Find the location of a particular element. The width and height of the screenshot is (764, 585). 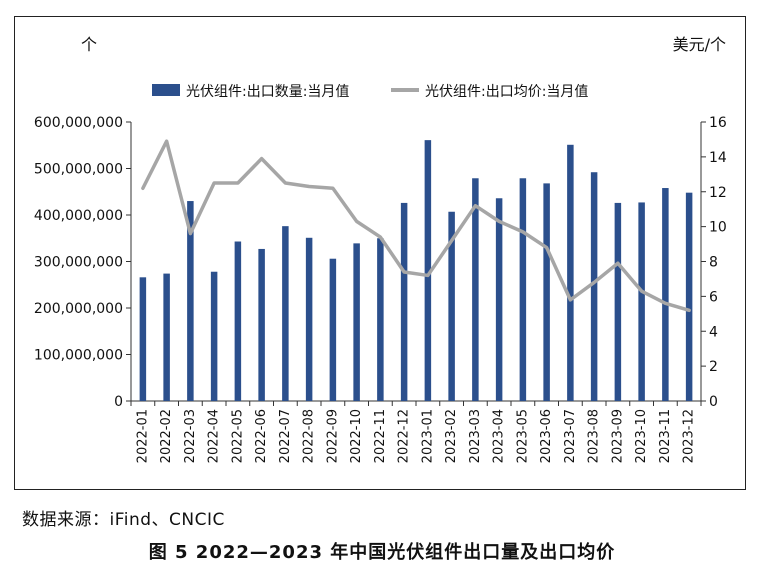

right-axis-ticks: 0 2 4 6 8 10 12 14 16 is located at coordinates (714, 262).